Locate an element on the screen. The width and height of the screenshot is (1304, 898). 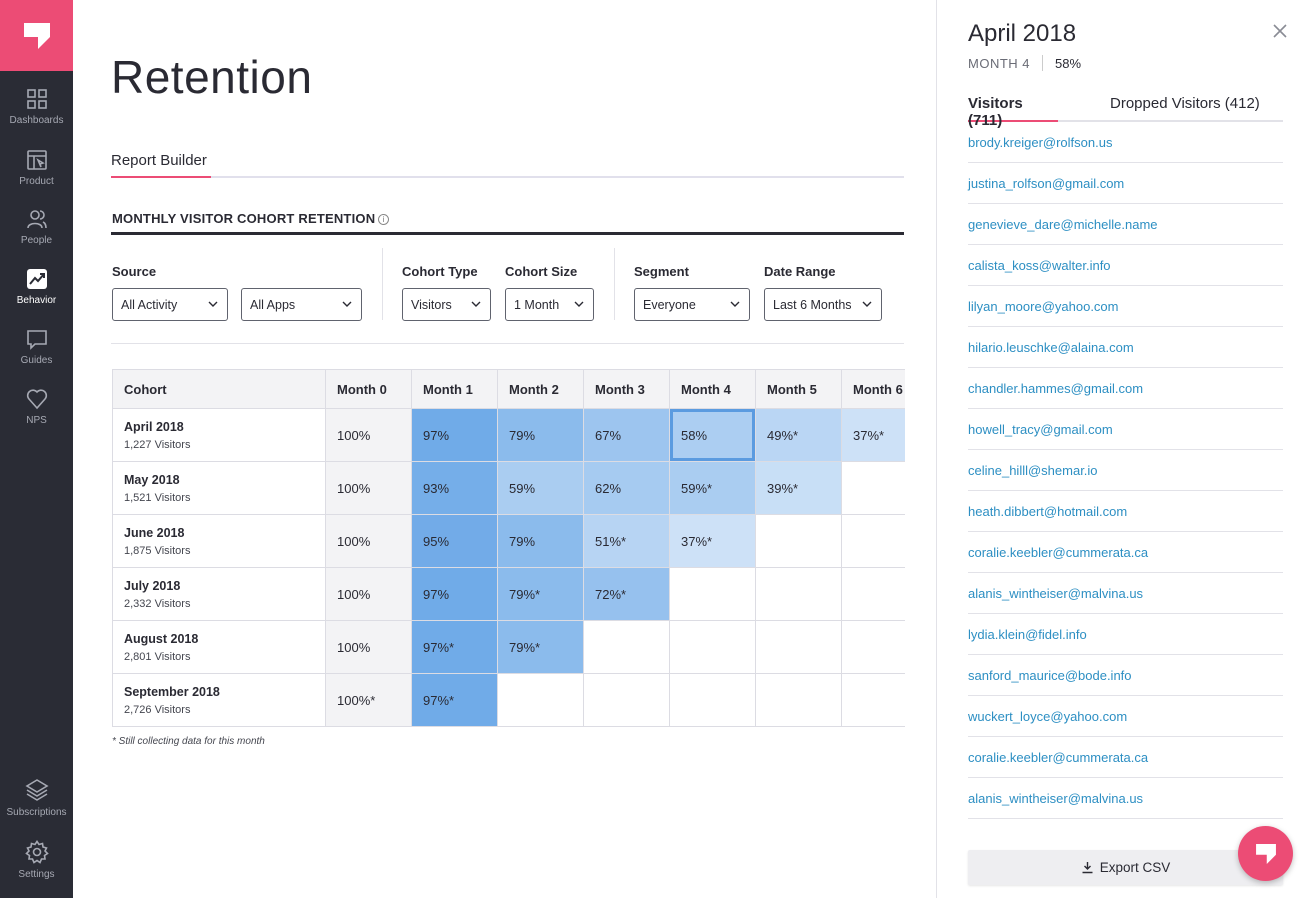
panel-percent: 58% is located at coordinates (1068, 63).